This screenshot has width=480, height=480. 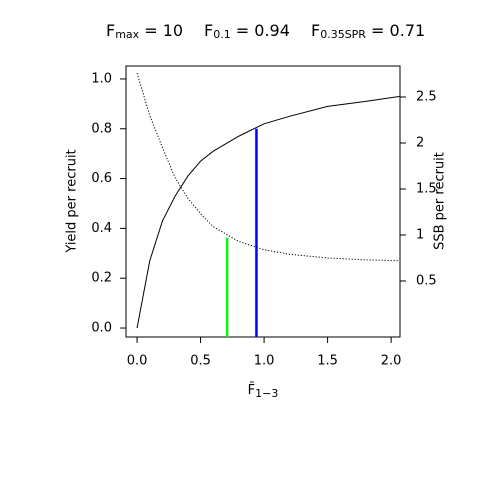 What do you see at coordinates (343, 34) in the screenshot?
I see `annotation-subscript: 0.35SPR` at bounding box center [343, 34].